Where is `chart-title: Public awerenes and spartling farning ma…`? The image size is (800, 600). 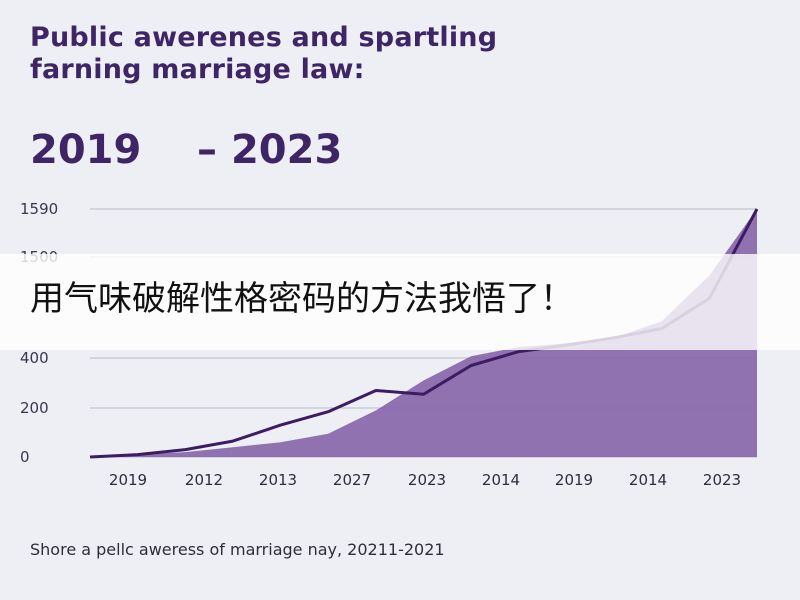 chart-title: Public awerenes and spartling farning ma… is located at coordinates (263, 54).